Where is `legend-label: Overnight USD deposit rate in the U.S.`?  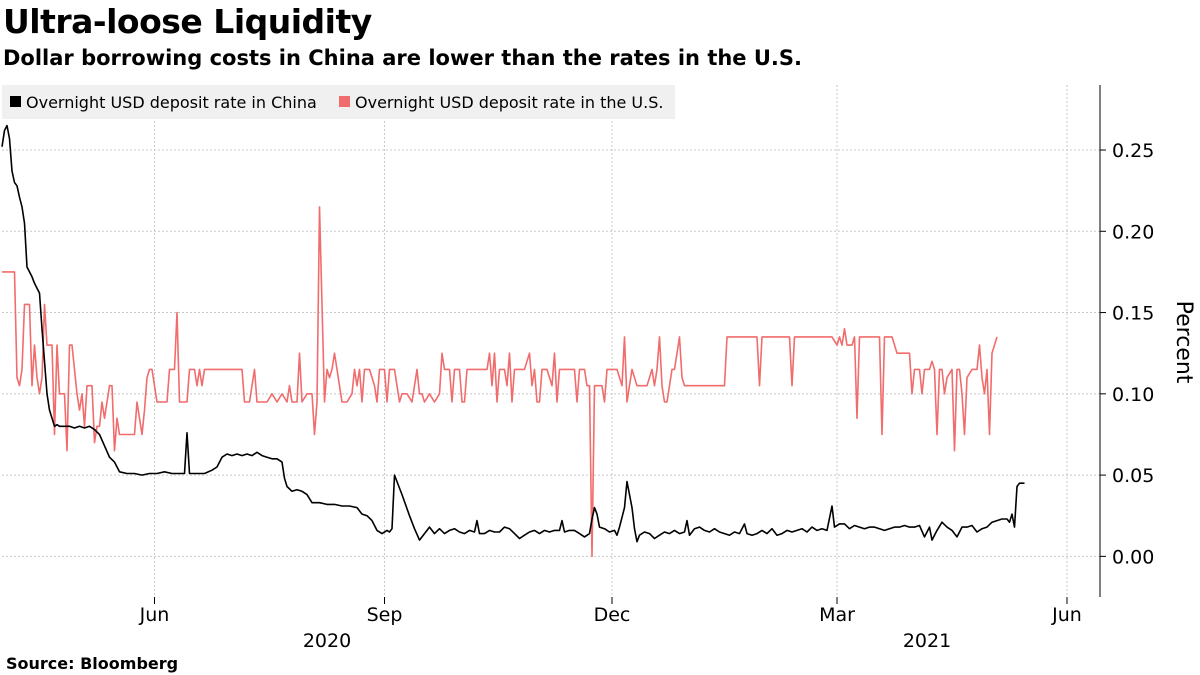 legend-label: Overnight USD deposit rate in the U.S. is located at coordinates (509, 102).